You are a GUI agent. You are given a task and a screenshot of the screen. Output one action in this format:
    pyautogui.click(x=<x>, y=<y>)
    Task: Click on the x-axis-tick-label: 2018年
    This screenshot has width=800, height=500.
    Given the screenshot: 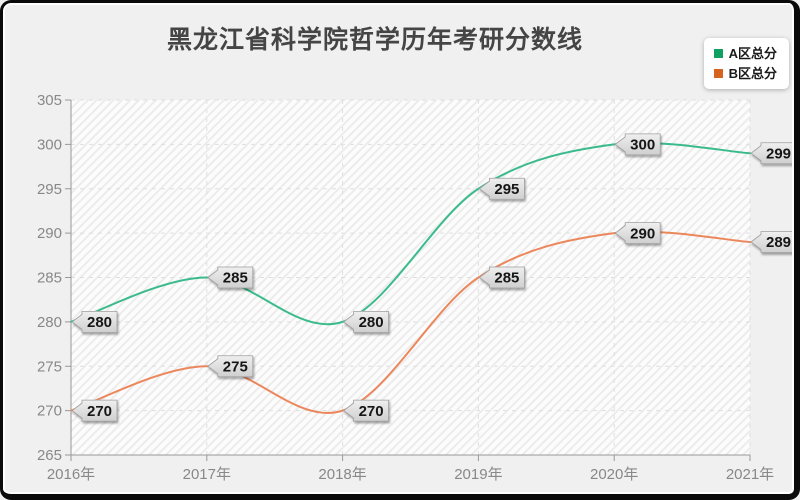 What is the action you would take?
    pyautogui.click(x=342, y=474)
    